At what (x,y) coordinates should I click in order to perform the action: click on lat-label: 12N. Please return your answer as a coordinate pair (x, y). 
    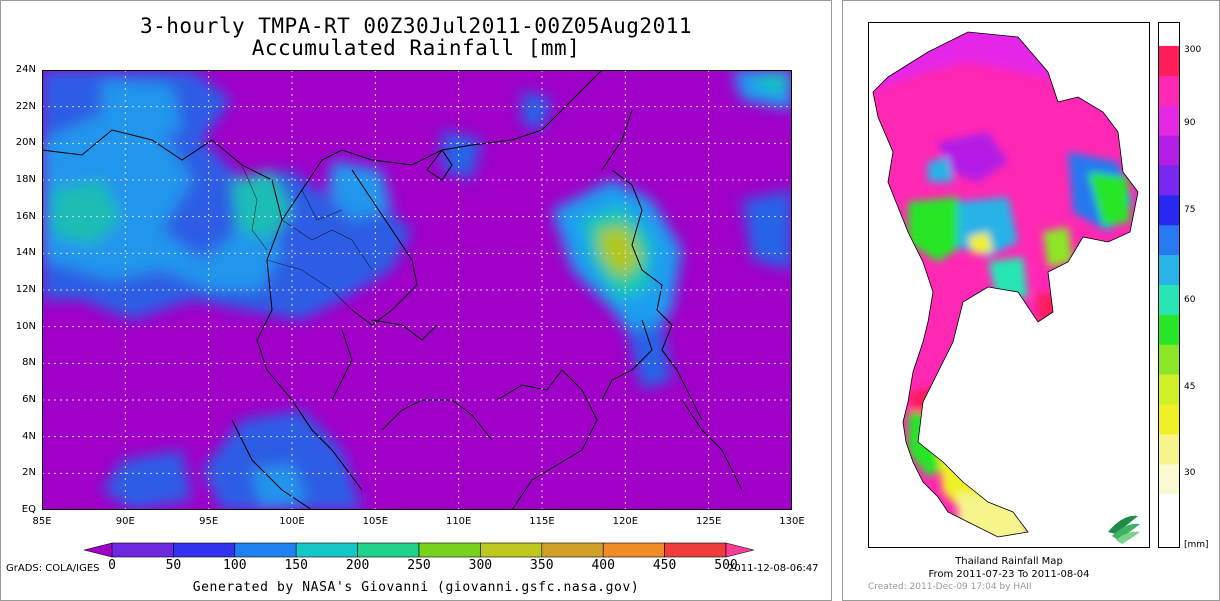
    Looking at the image, I should click on (25, 289).